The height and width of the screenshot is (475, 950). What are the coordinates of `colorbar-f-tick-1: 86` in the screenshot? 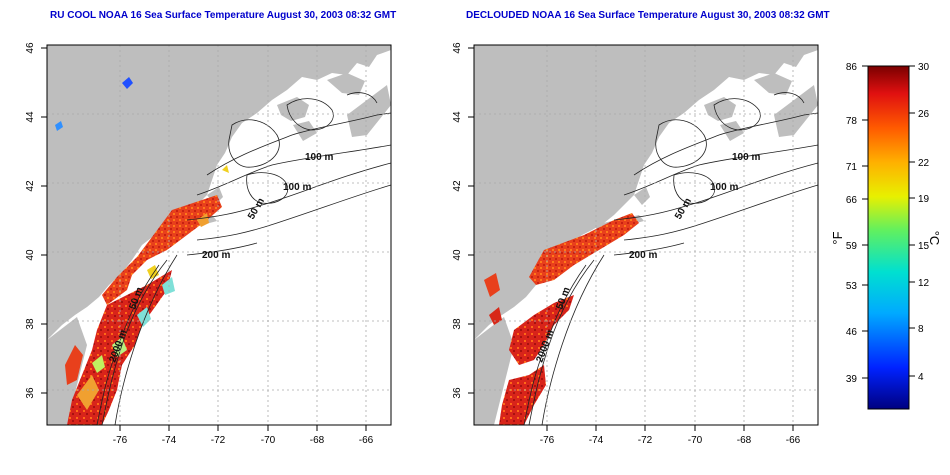 It's located at (852, 67).